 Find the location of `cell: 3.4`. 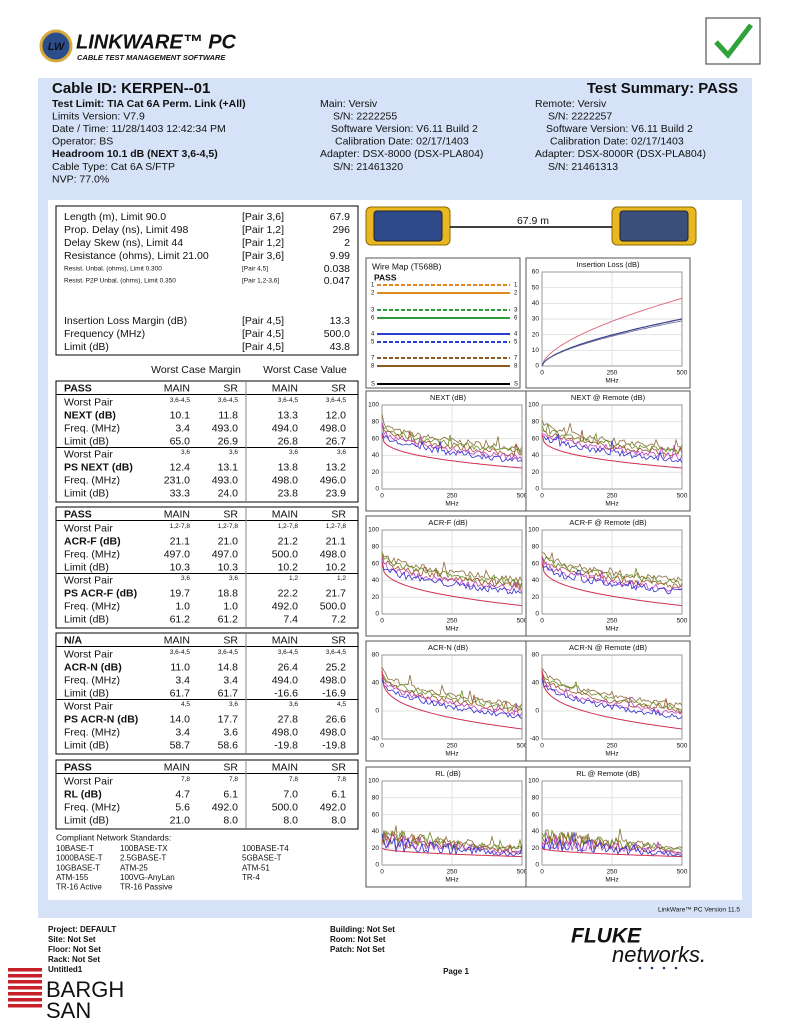

cell: 3.4 is located at coordinates (230, 680).